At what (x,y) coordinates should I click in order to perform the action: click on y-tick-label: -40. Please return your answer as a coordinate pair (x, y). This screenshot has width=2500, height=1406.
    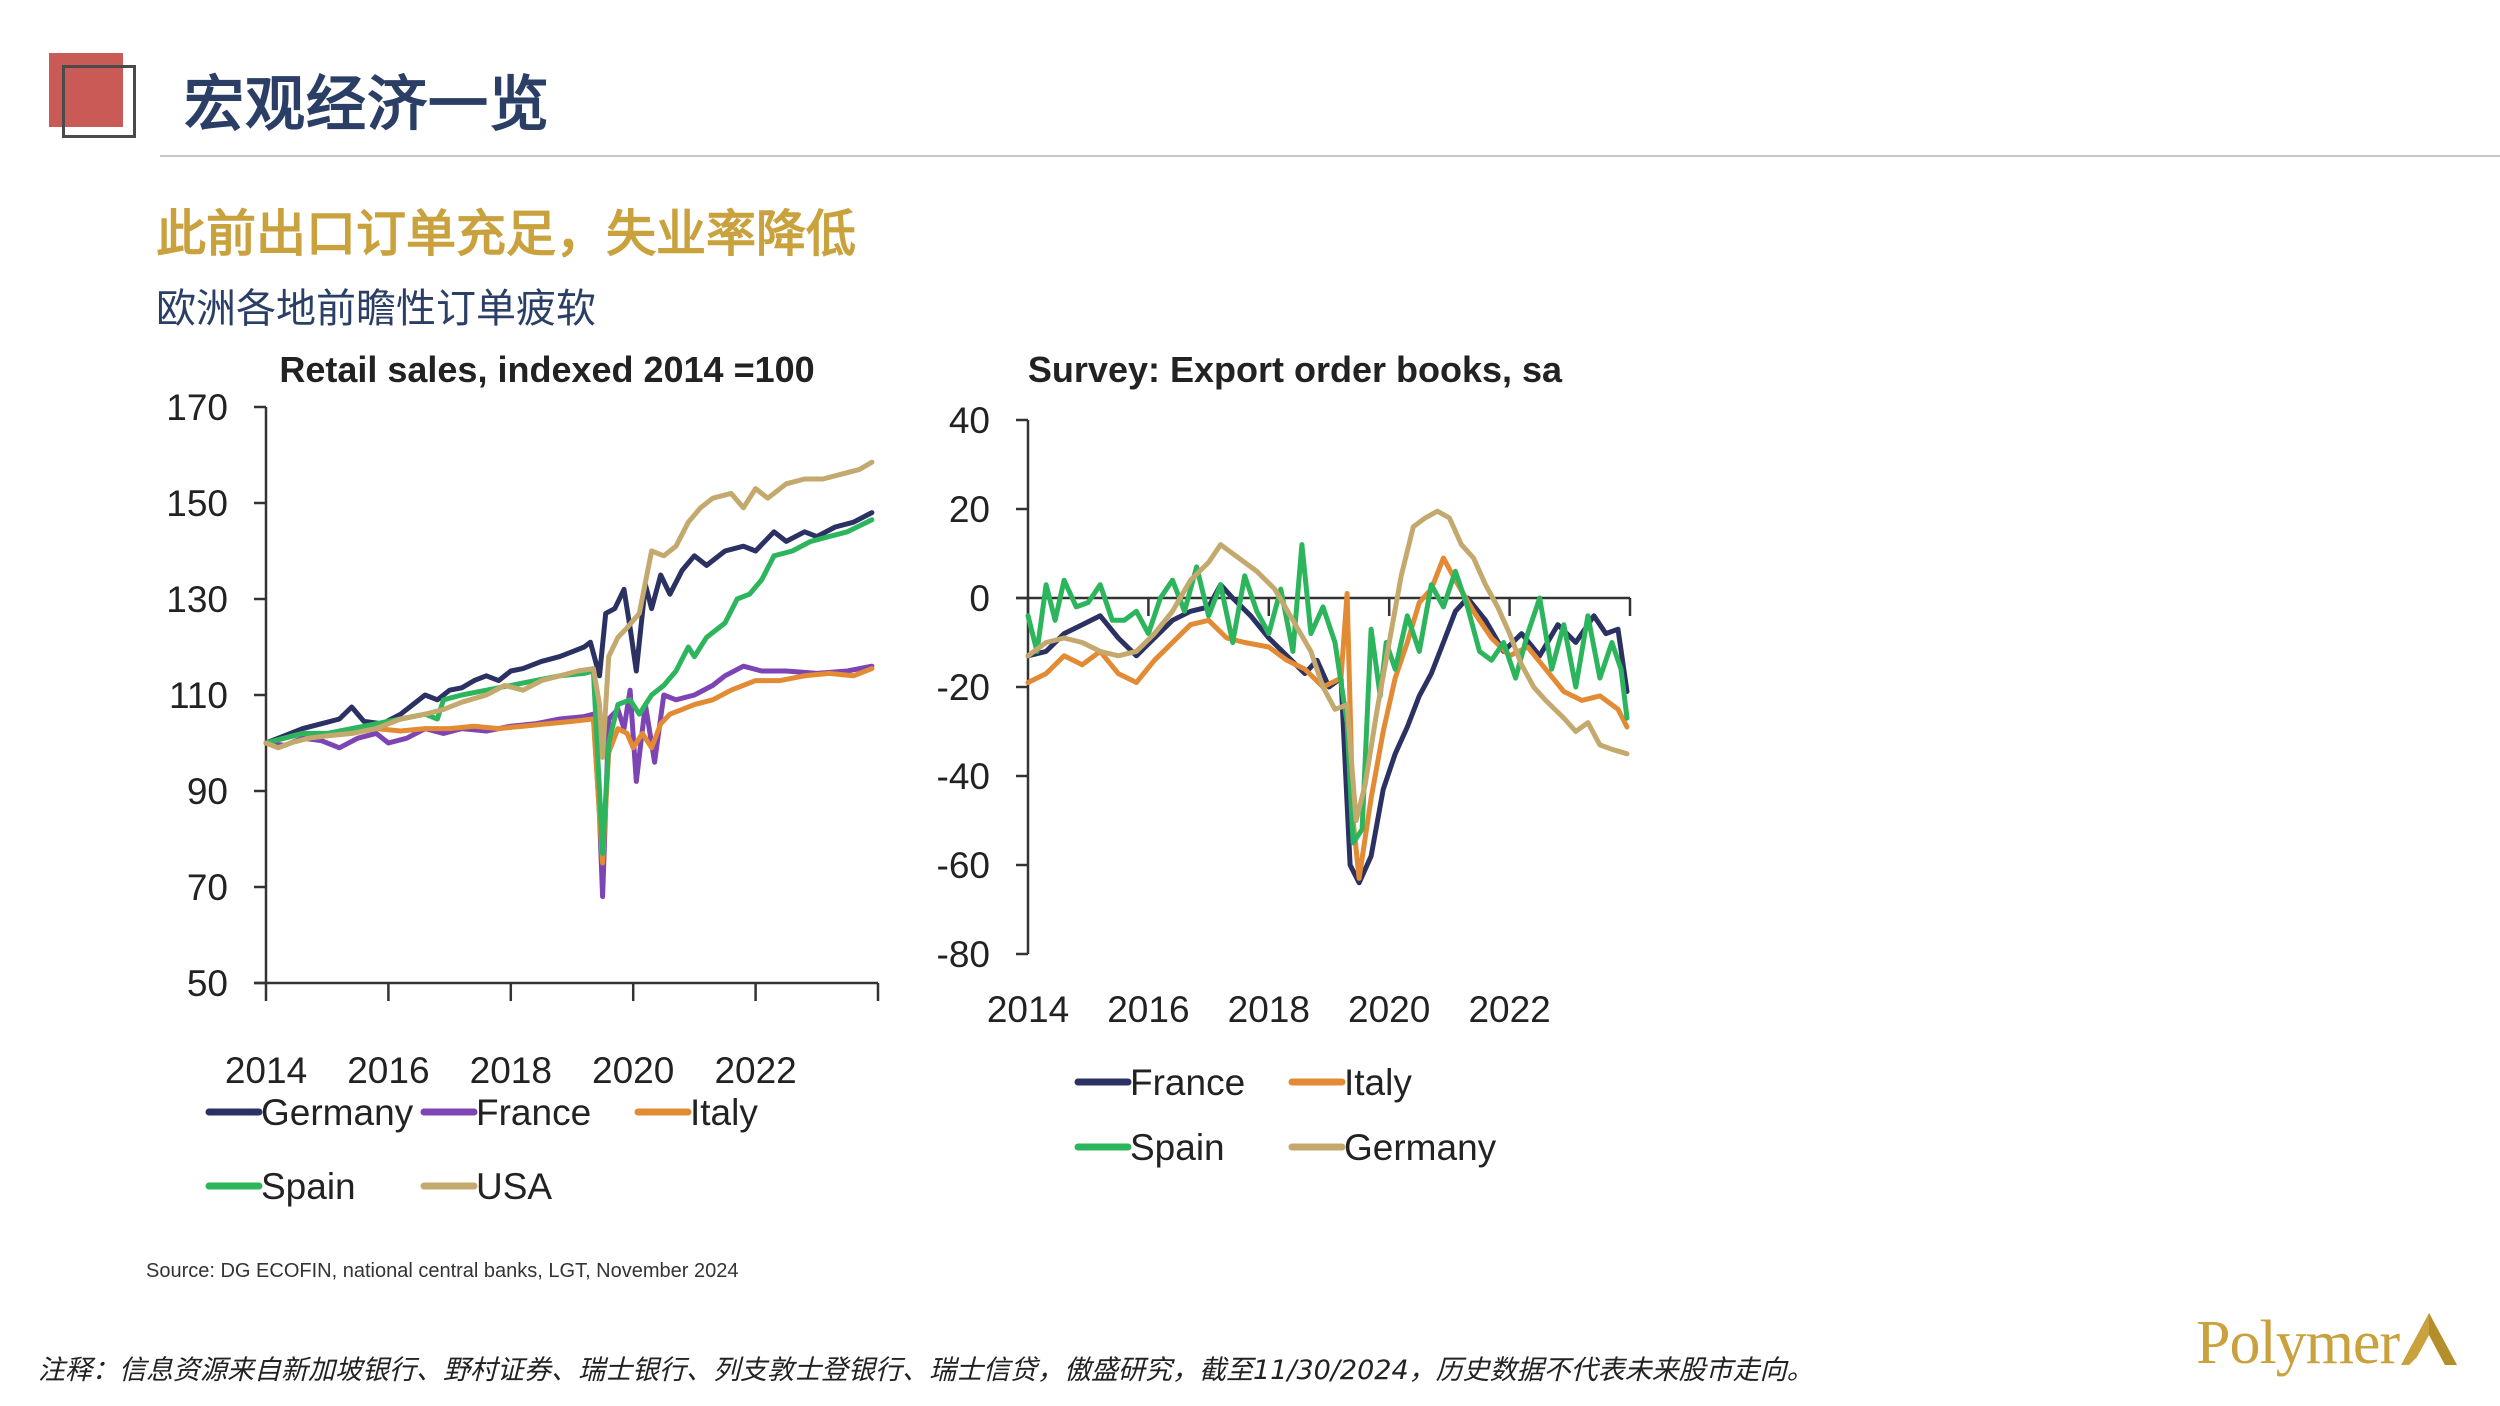
    Looking at the image, I should click on (963, 776).